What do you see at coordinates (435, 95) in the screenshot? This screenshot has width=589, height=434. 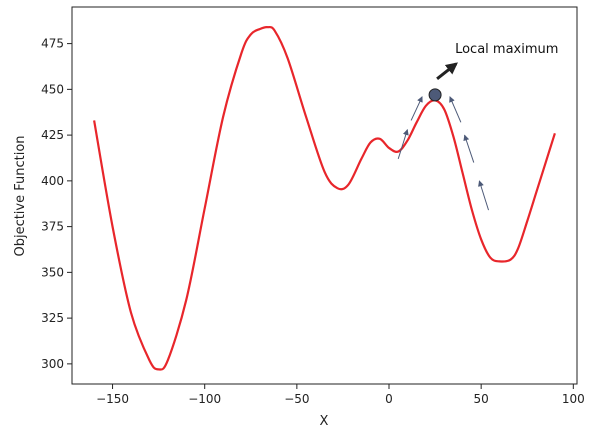 I see `local-maximum-marker` at bounding box center [435, 95].